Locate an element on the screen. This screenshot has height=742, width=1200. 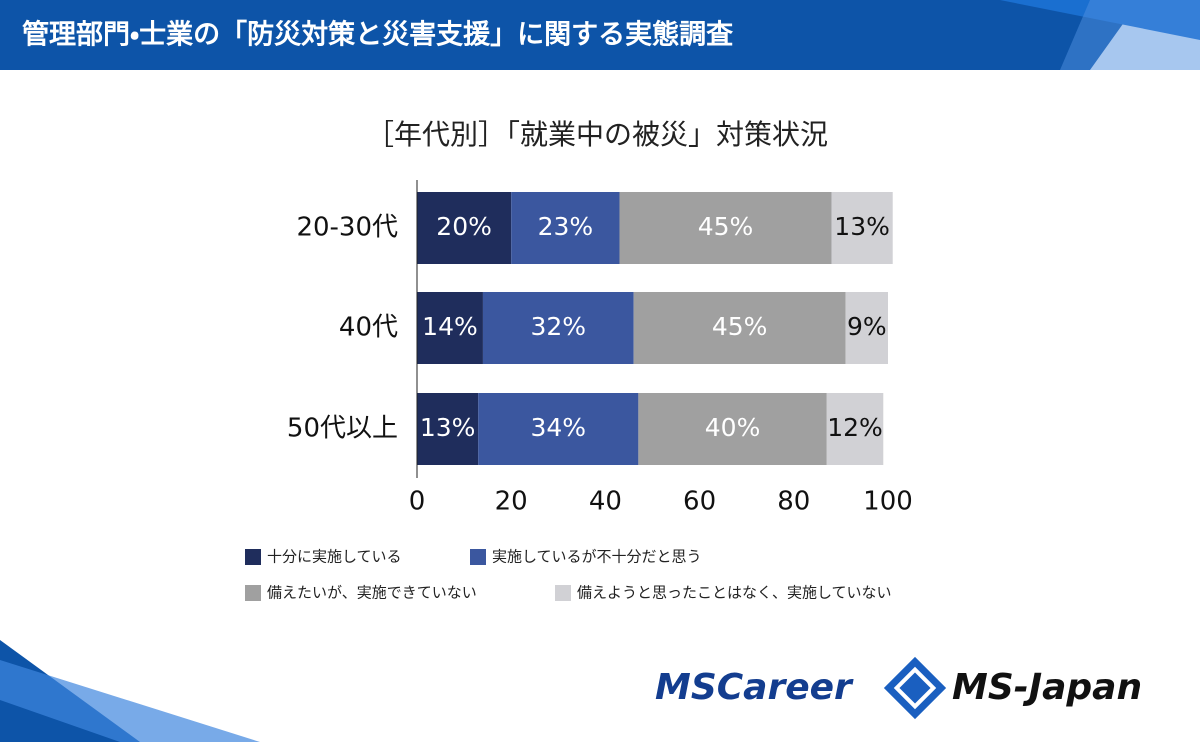
data-label: 9% is located at coordinates (867, 326).